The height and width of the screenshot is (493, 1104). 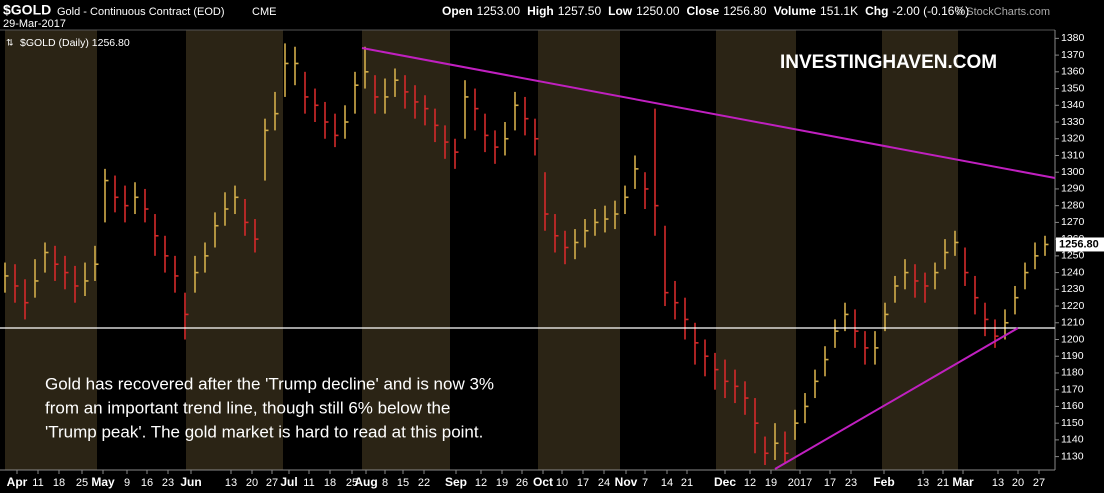 I want to click on y-tick-label: 1140, so click(x=1072, y=440).